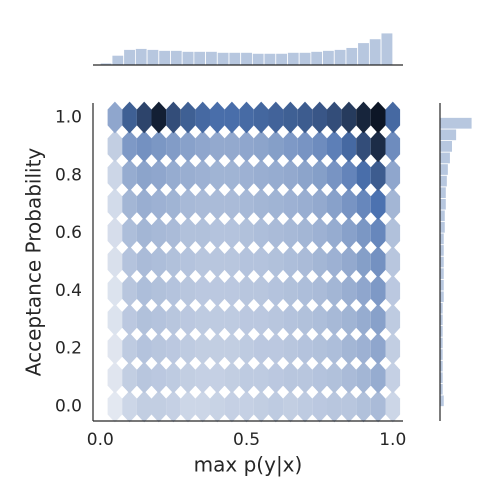  Describe the element at coordinates (392, 440) in the screenshot. I see `x-tick-label: 1.0` at that location.